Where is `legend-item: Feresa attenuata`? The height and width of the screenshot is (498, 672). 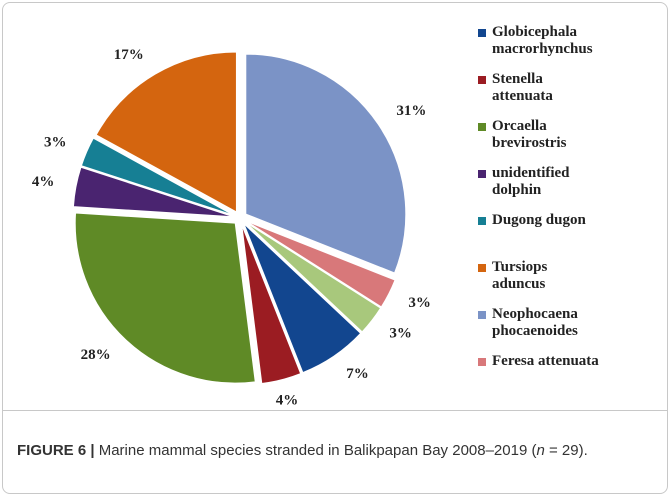
legend-item: Feresa attenuata is located at coordinates (568, 376).